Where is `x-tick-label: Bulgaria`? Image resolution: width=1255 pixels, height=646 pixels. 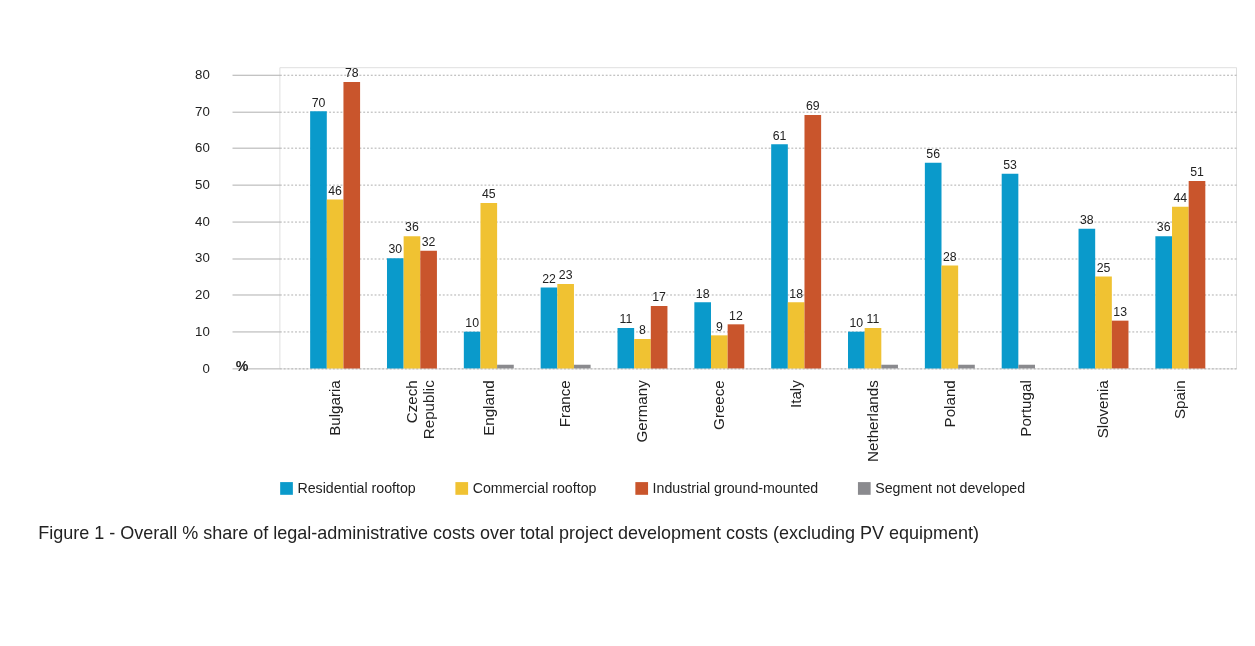
x-tick-label: Bulgaria is located at coordinates (334, 407).